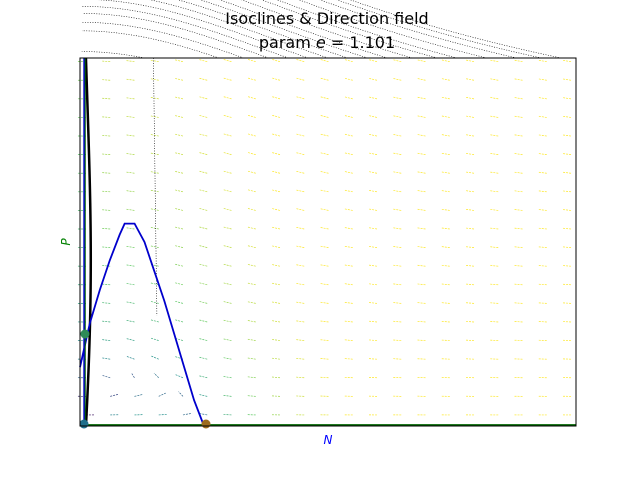  Describe the element at coordinates (206, 424) in the screenshot. I see `equilibrium-point` at that location.